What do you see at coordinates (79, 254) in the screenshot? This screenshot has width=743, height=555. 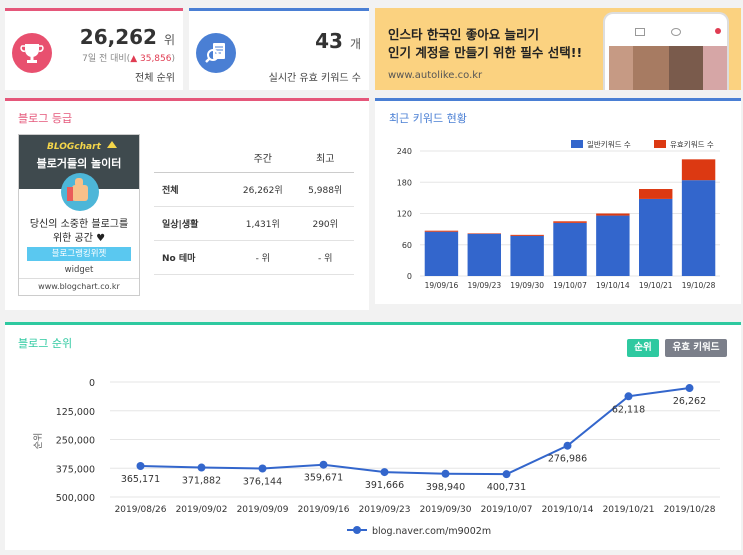 I see `widget-ranking-button: 블로그랭킹위젯` at bounding box center [79, 254].